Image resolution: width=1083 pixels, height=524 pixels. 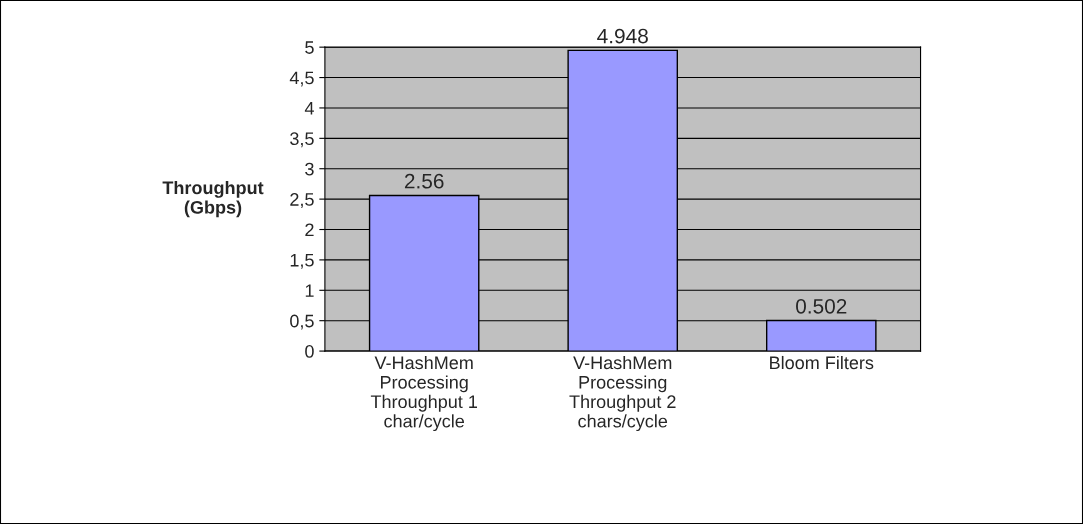 I want to click on y-tick-label: 3,5, so click(x=302, y=140).